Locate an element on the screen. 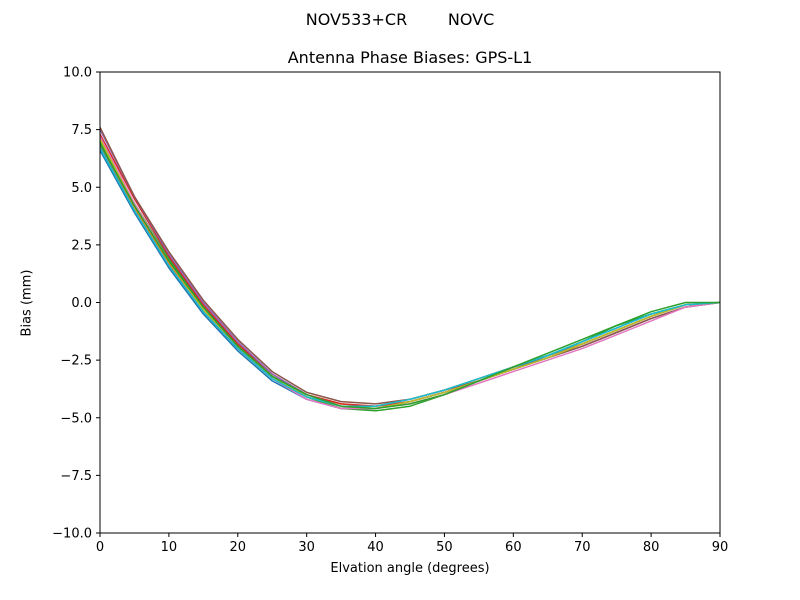 The image size is (800, 600). y-tick-label: 10.0 is located at coordinates (77, 73).